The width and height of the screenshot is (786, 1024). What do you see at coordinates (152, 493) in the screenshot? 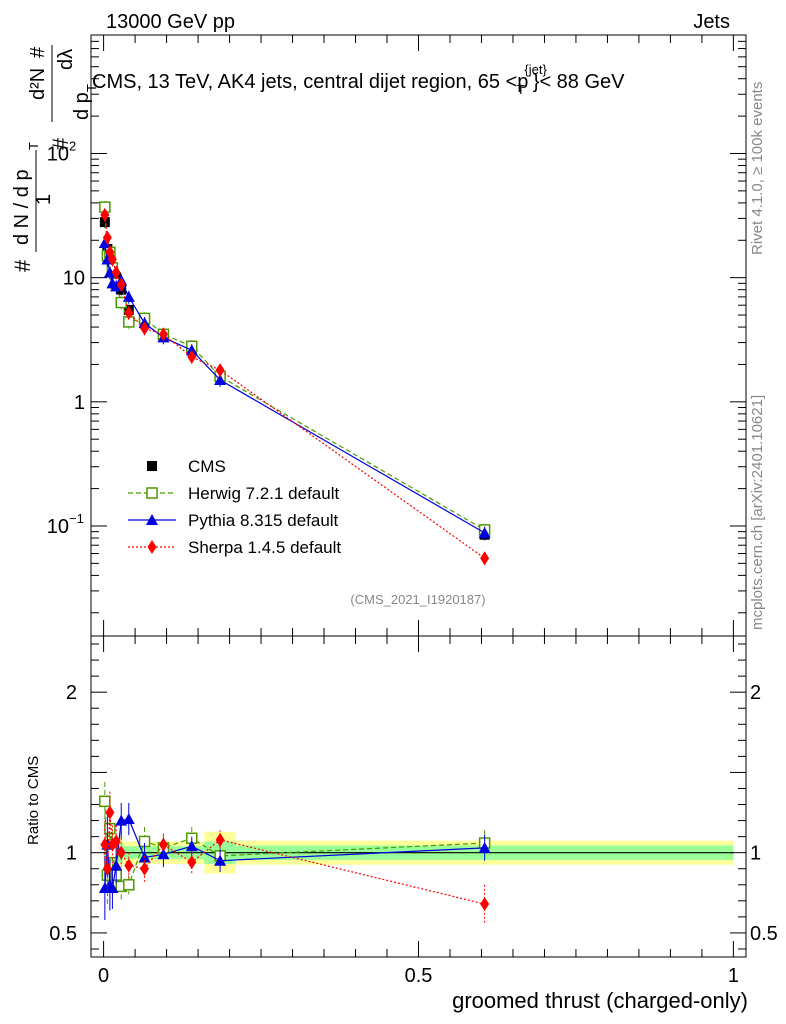
I see `legend-marker-herwig` at bounding box center [152, 493].